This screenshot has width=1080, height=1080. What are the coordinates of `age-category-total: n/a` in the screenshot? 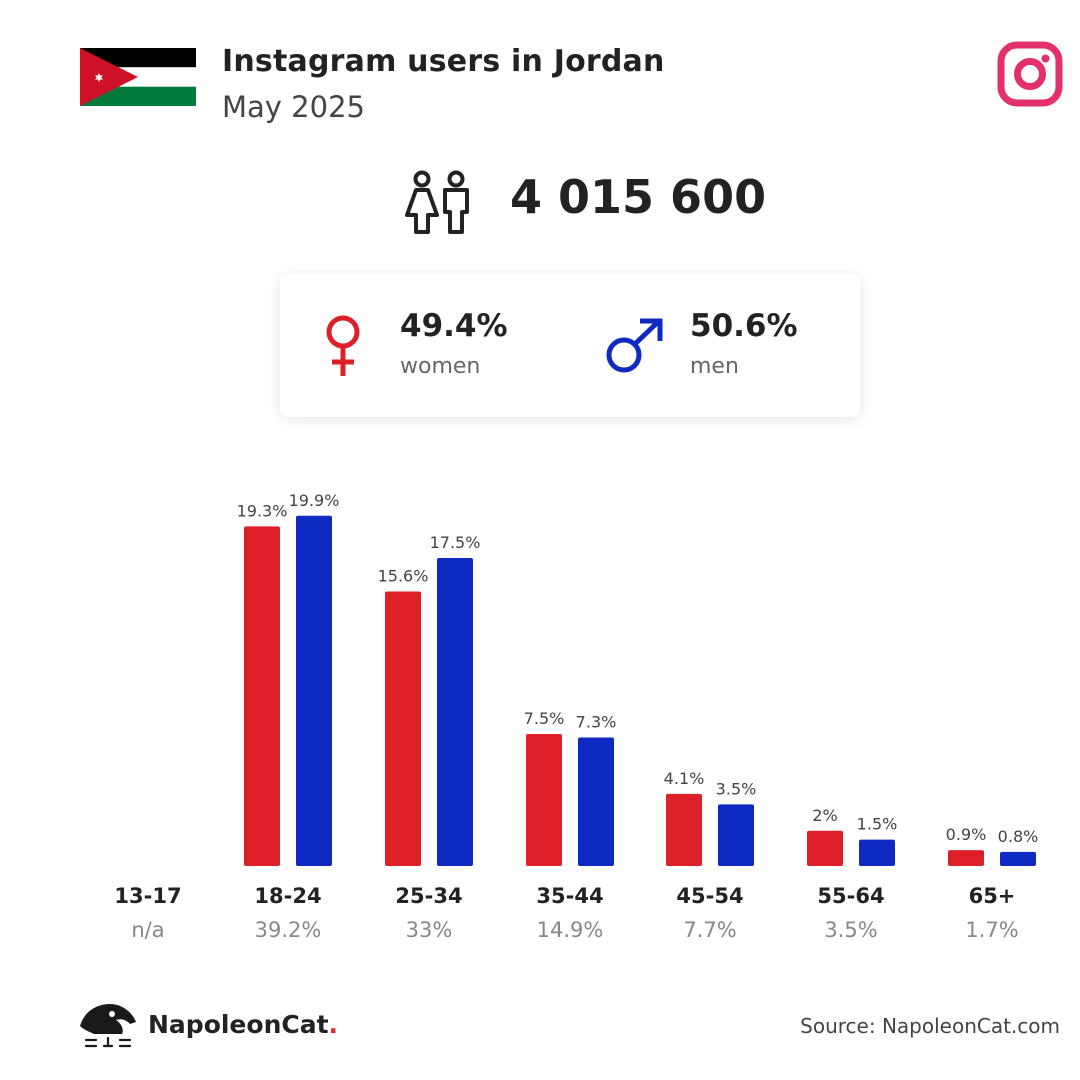 It's located at (148, 930).